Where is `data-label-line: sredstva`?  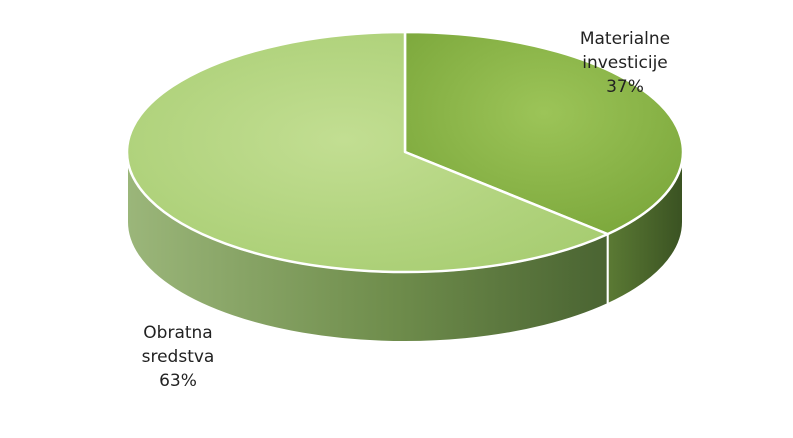 data-label-line: sredstva is located at coordinates (178, 357).